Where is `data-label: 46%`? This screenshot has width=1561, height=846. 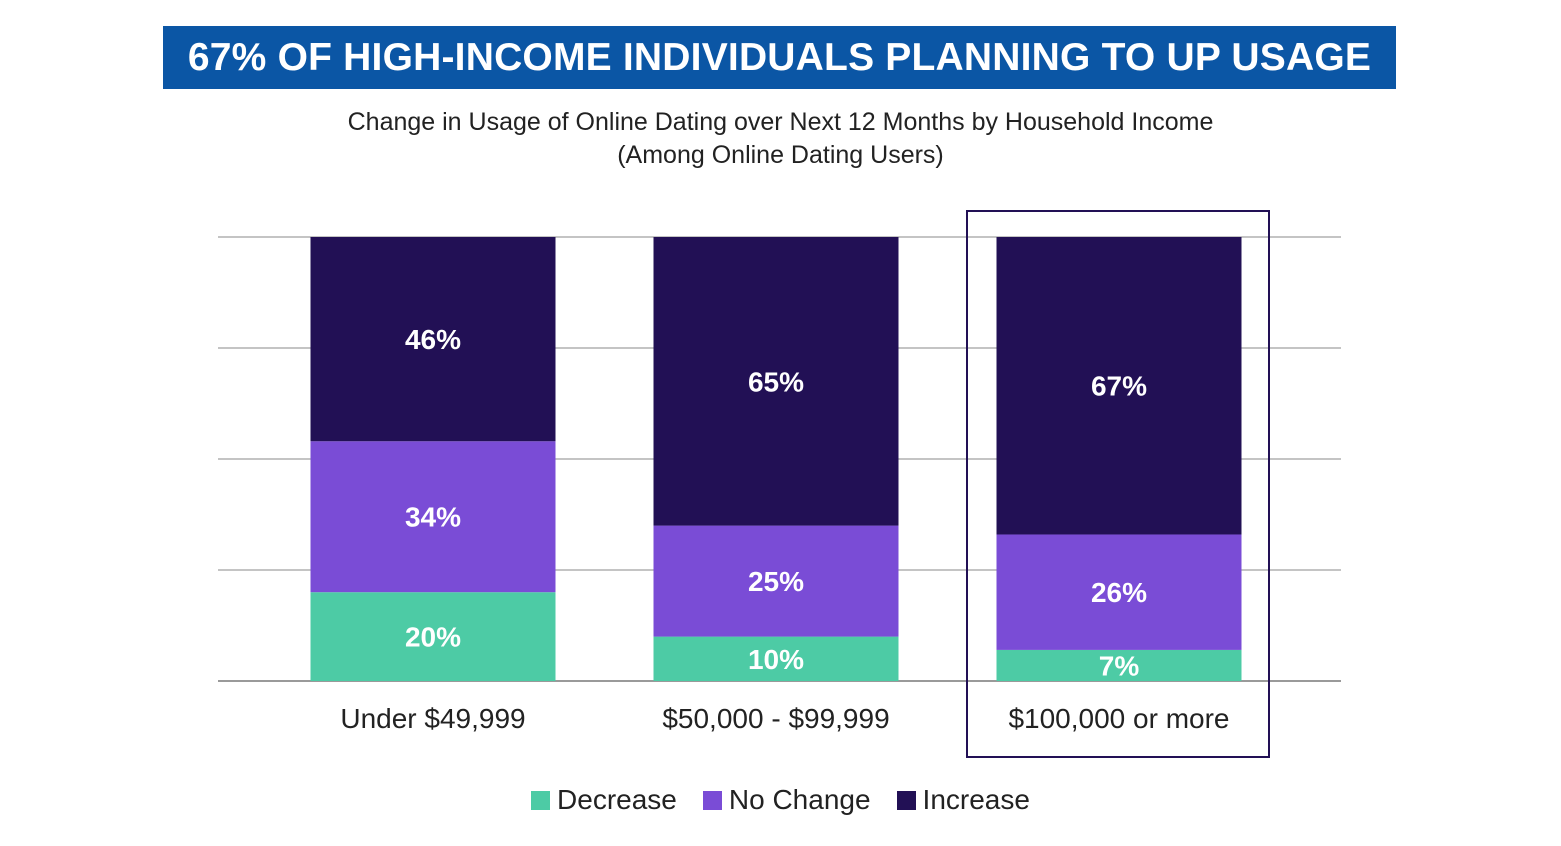 data-label: 46% is located at coordinates (433, 339).